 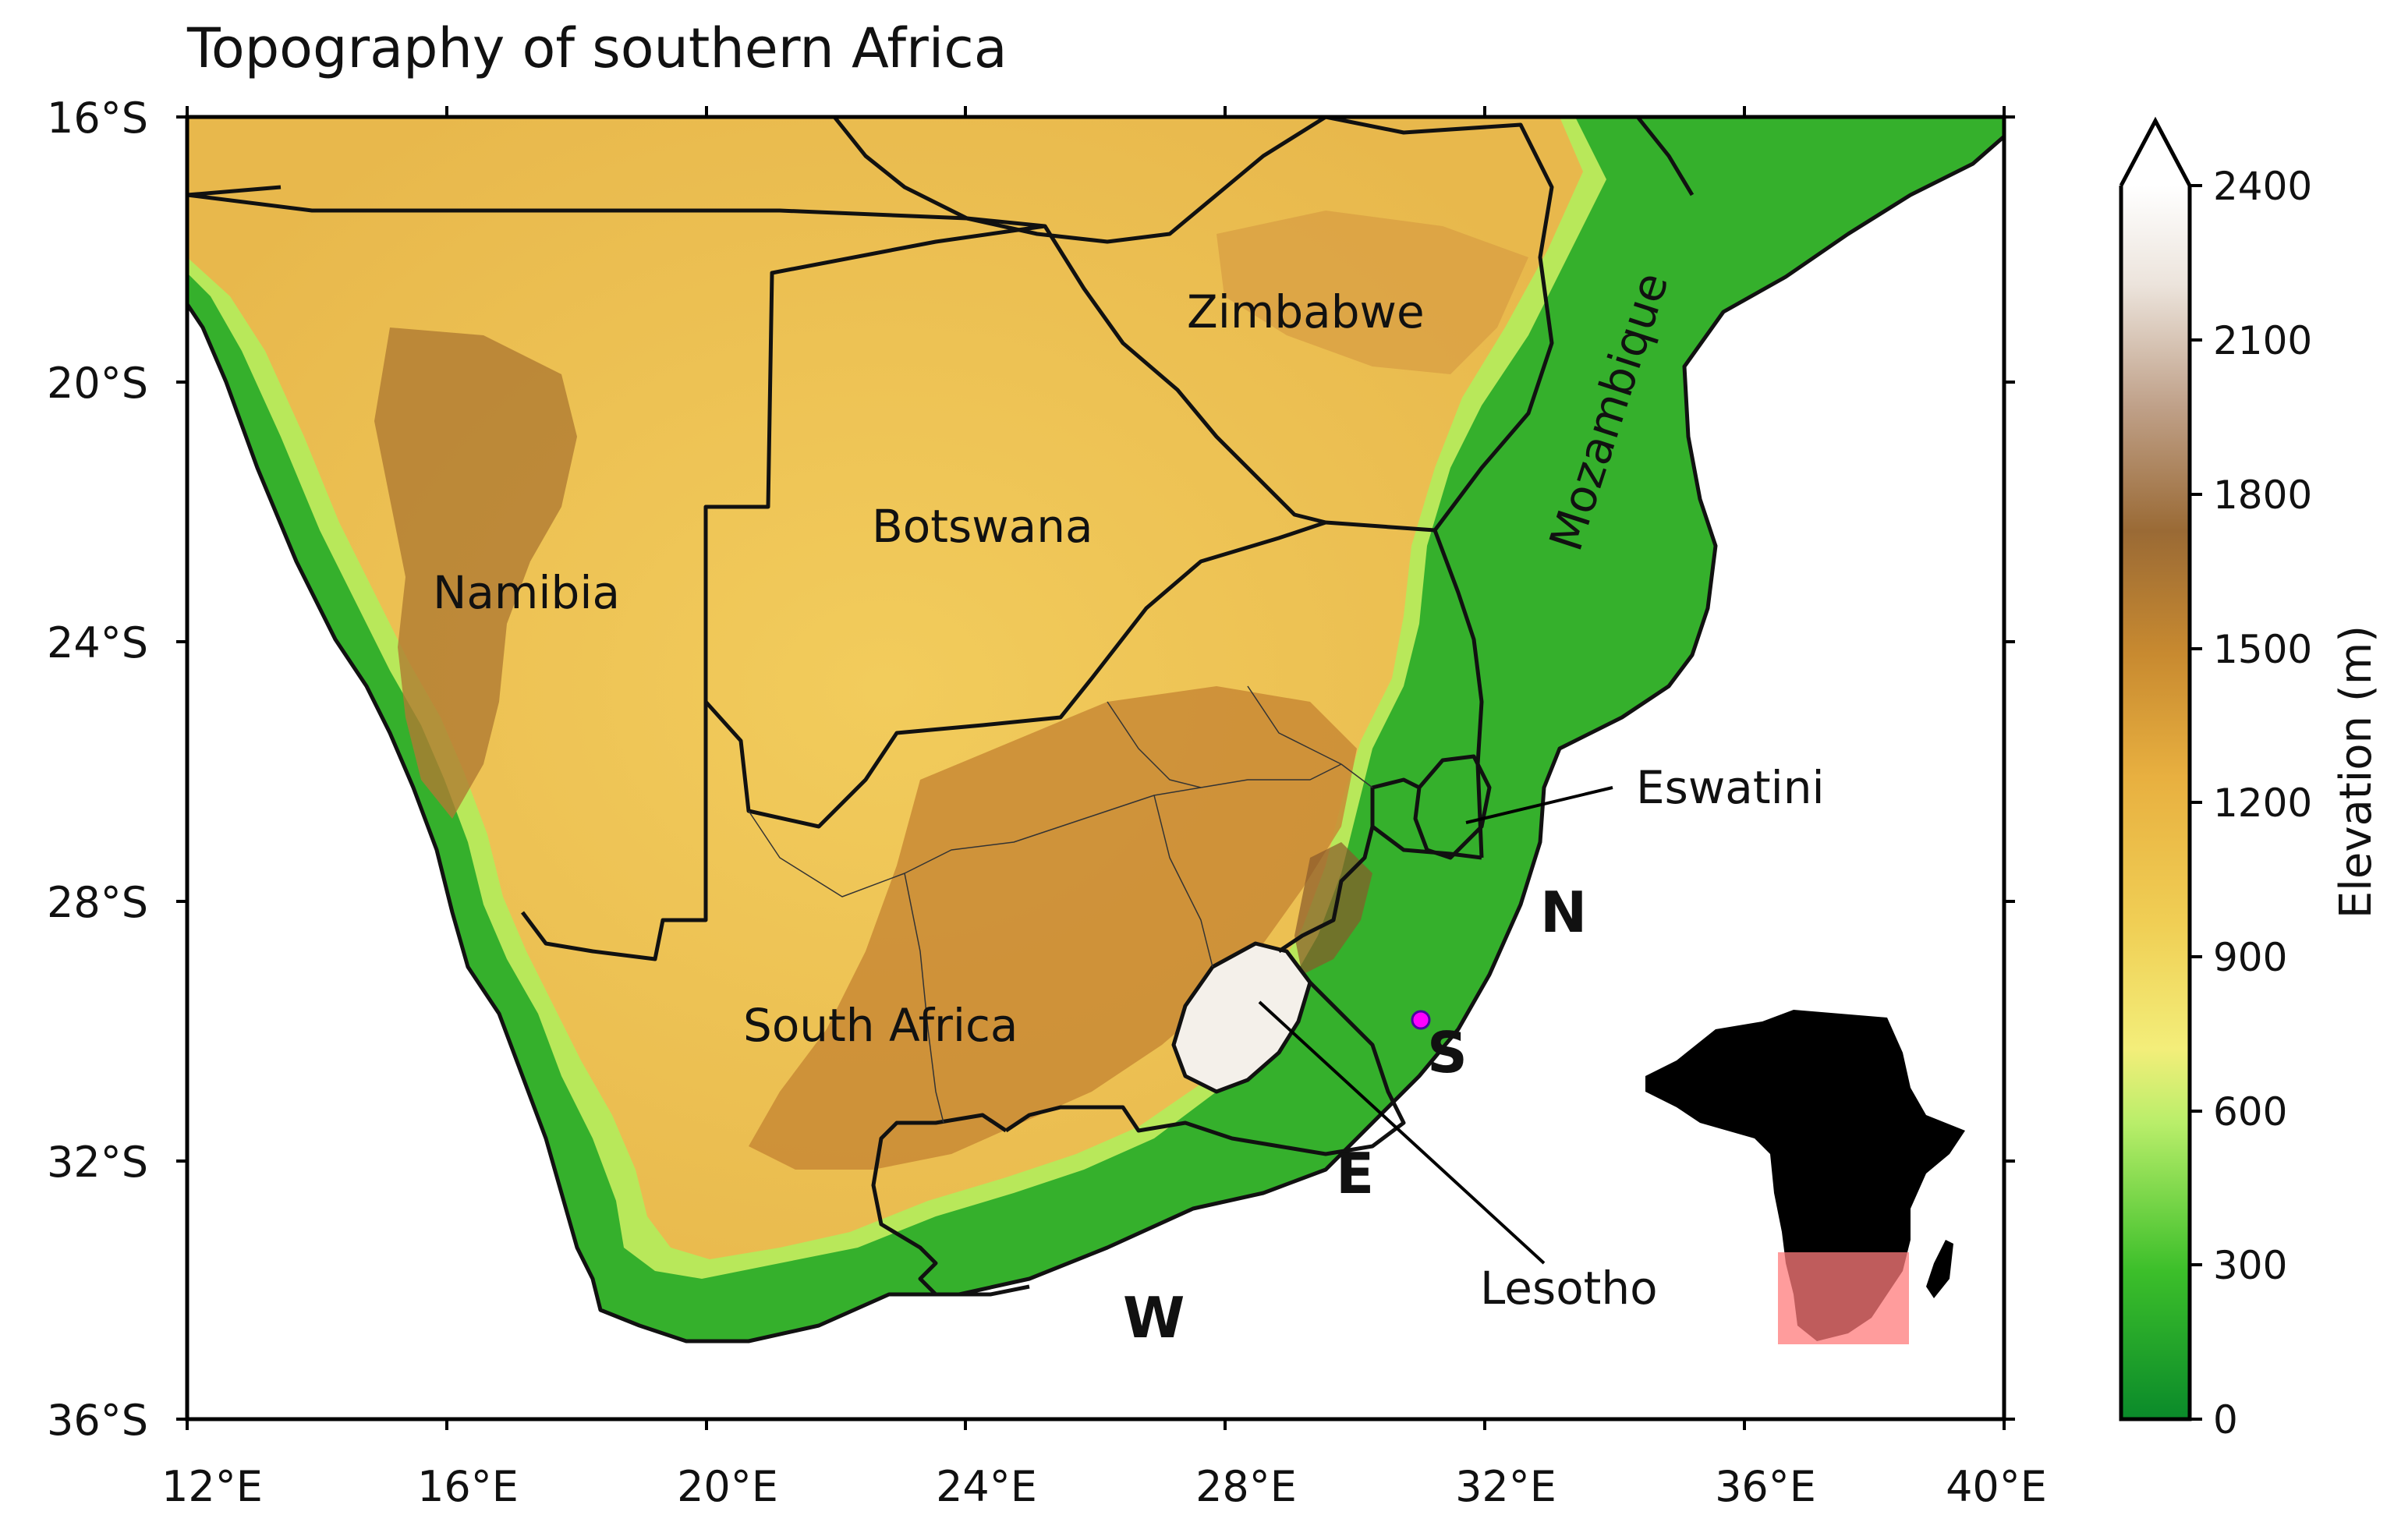 I want to click on eswatini-leader, so click(x=1539, y=805).